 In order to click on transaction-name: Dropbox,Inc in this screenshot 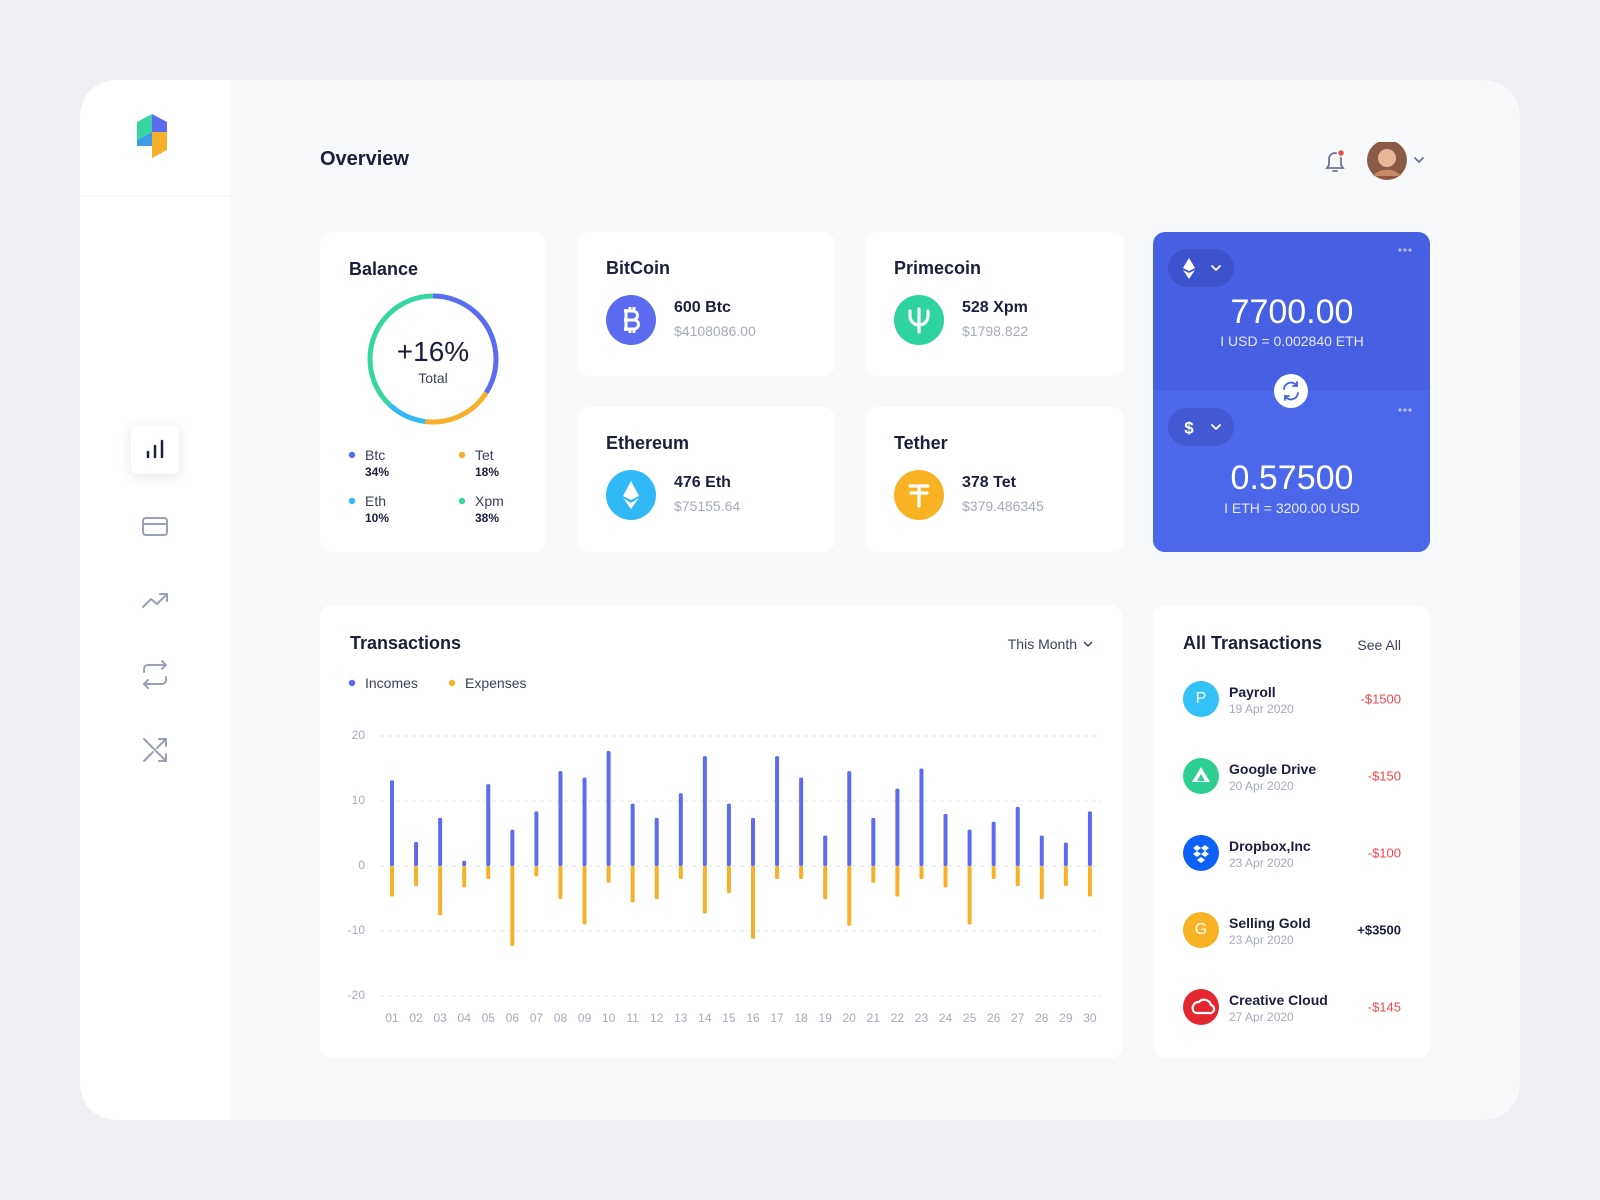, I will do `click(1270, 846)`.